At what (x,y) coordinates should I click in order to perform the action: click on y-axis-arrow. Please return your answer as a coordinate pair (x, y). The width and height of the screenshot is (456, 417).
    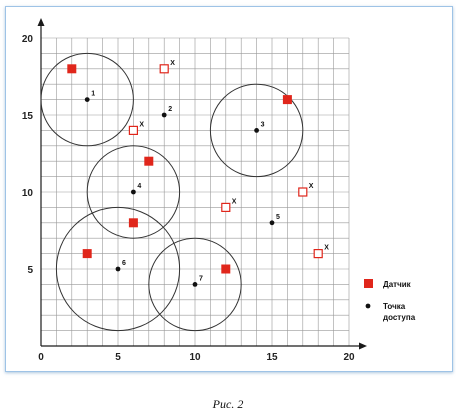
    Looking at the image, I should click on (41, 22).